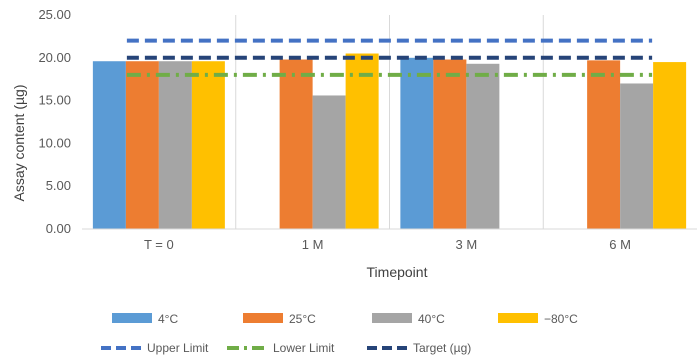  What do you see at coordinates (304, 348) in the screenshot?
I see `legend-label: Lower Limit` at bounding box center [304, 348].